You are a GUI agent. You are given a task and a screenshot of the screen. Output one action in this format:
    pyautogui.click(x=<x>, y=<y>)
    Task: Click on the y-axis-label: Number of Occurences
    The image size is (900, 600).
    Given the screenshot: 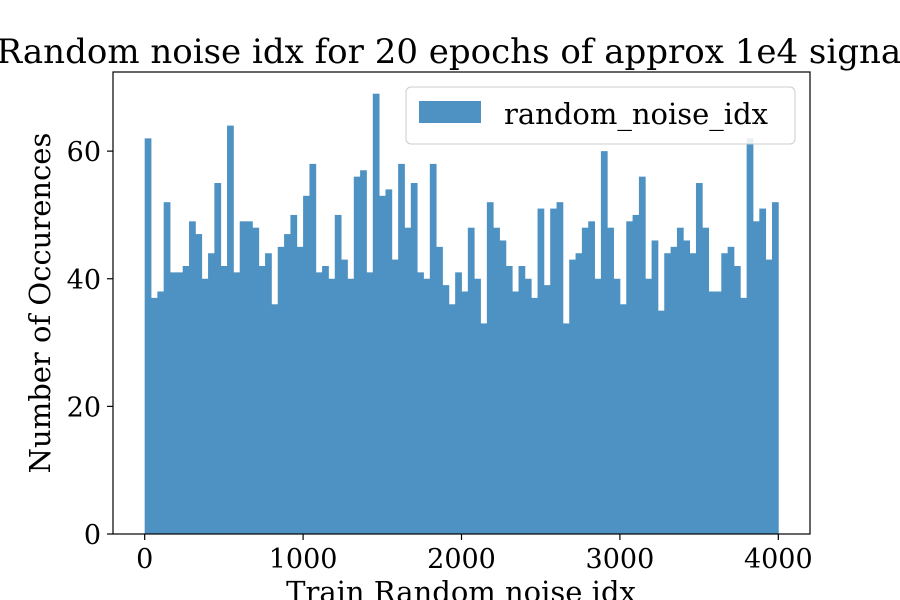 What is the action you would take?
    pyautogui.click(x=40, y=303)
    